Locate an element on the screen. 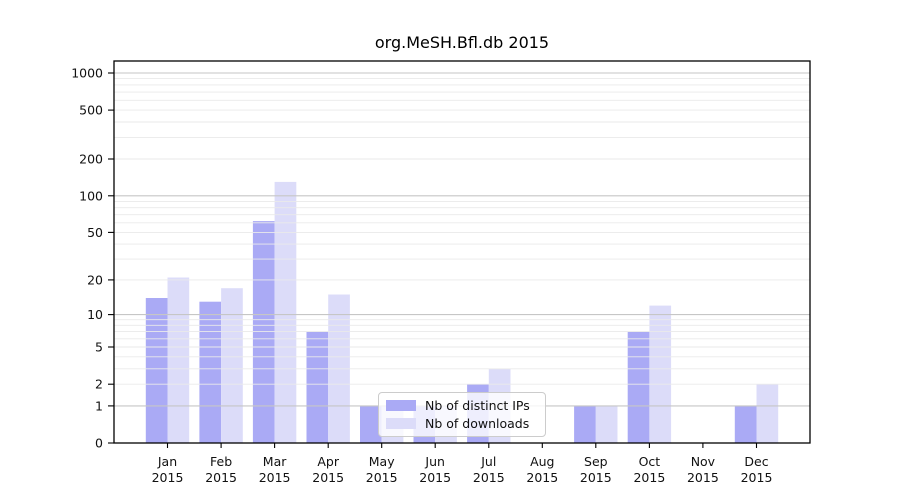 The height and width of the screenshot is (500, 900). bar-nb-of-downloads-dec is located at coordinates (767, 413).